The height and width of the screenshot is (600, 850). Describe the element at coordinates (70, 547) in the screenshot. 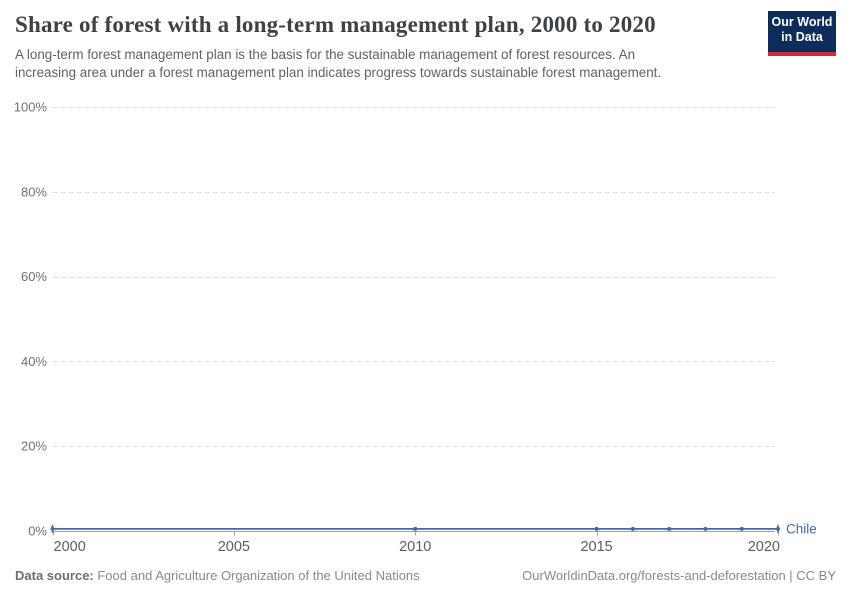

I see `x-tick-label: 2000` at that location.